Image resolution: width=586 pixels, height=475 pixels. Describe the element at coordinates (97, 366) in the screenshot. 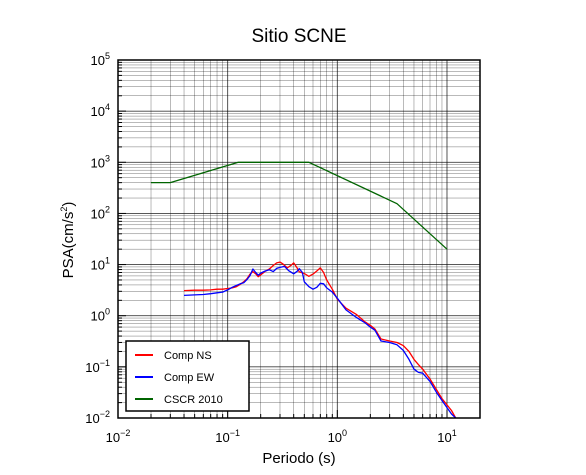

I see `y-tick-label: 10⁻¹` at that location.